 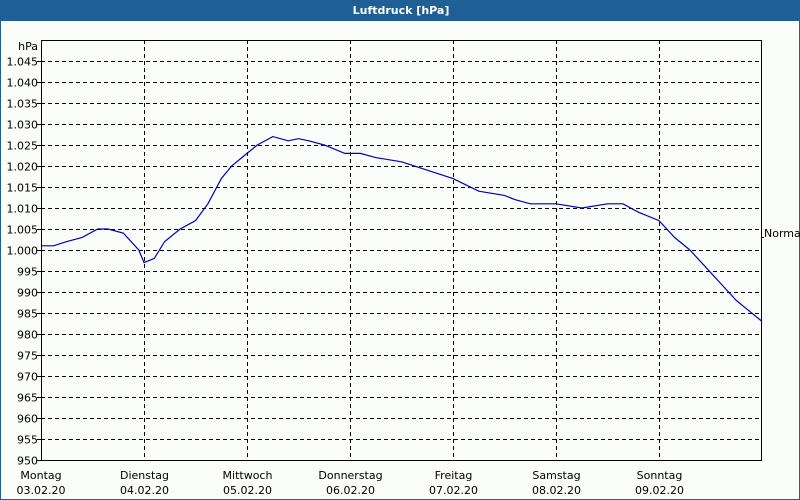 I want to click on x-tick-date: 09.02.20, so click(x=659, y=490).